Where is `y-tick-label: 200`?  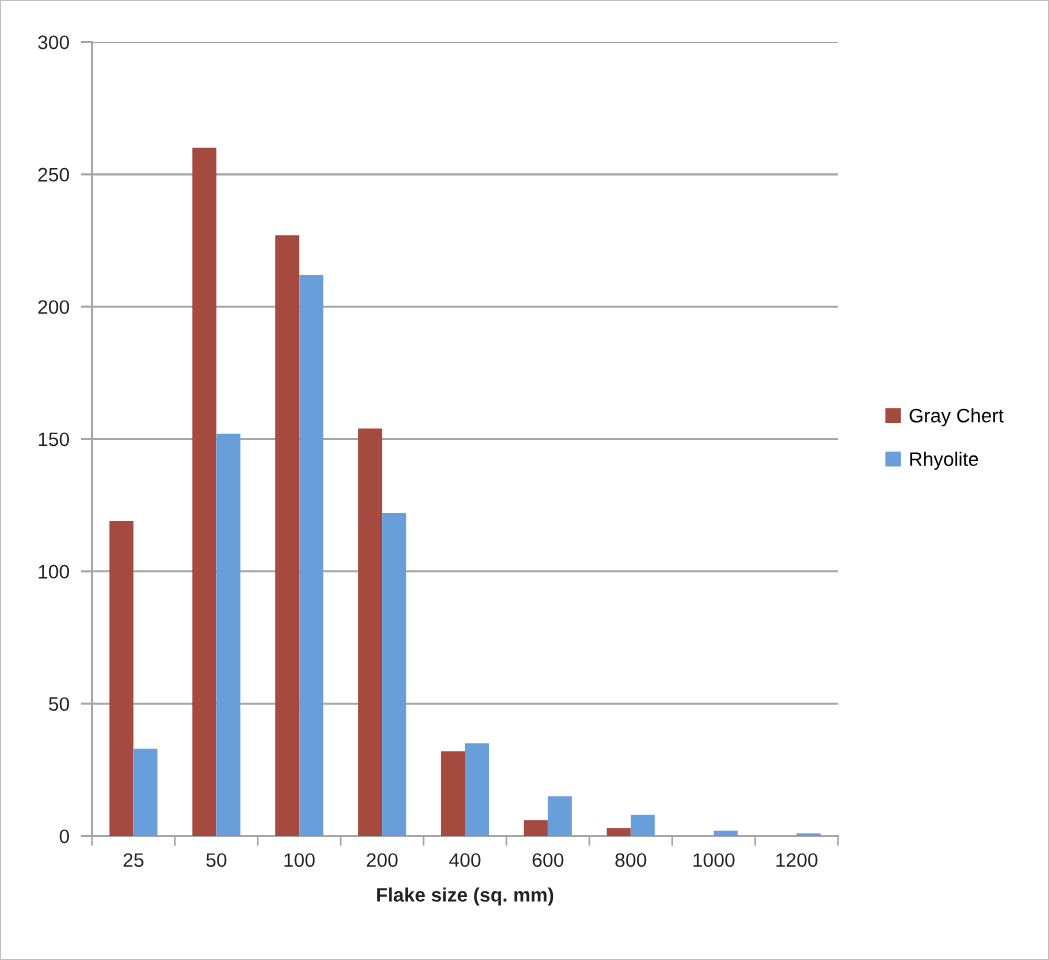
y-tick-label: 200 is located at coordinates (54, 307).